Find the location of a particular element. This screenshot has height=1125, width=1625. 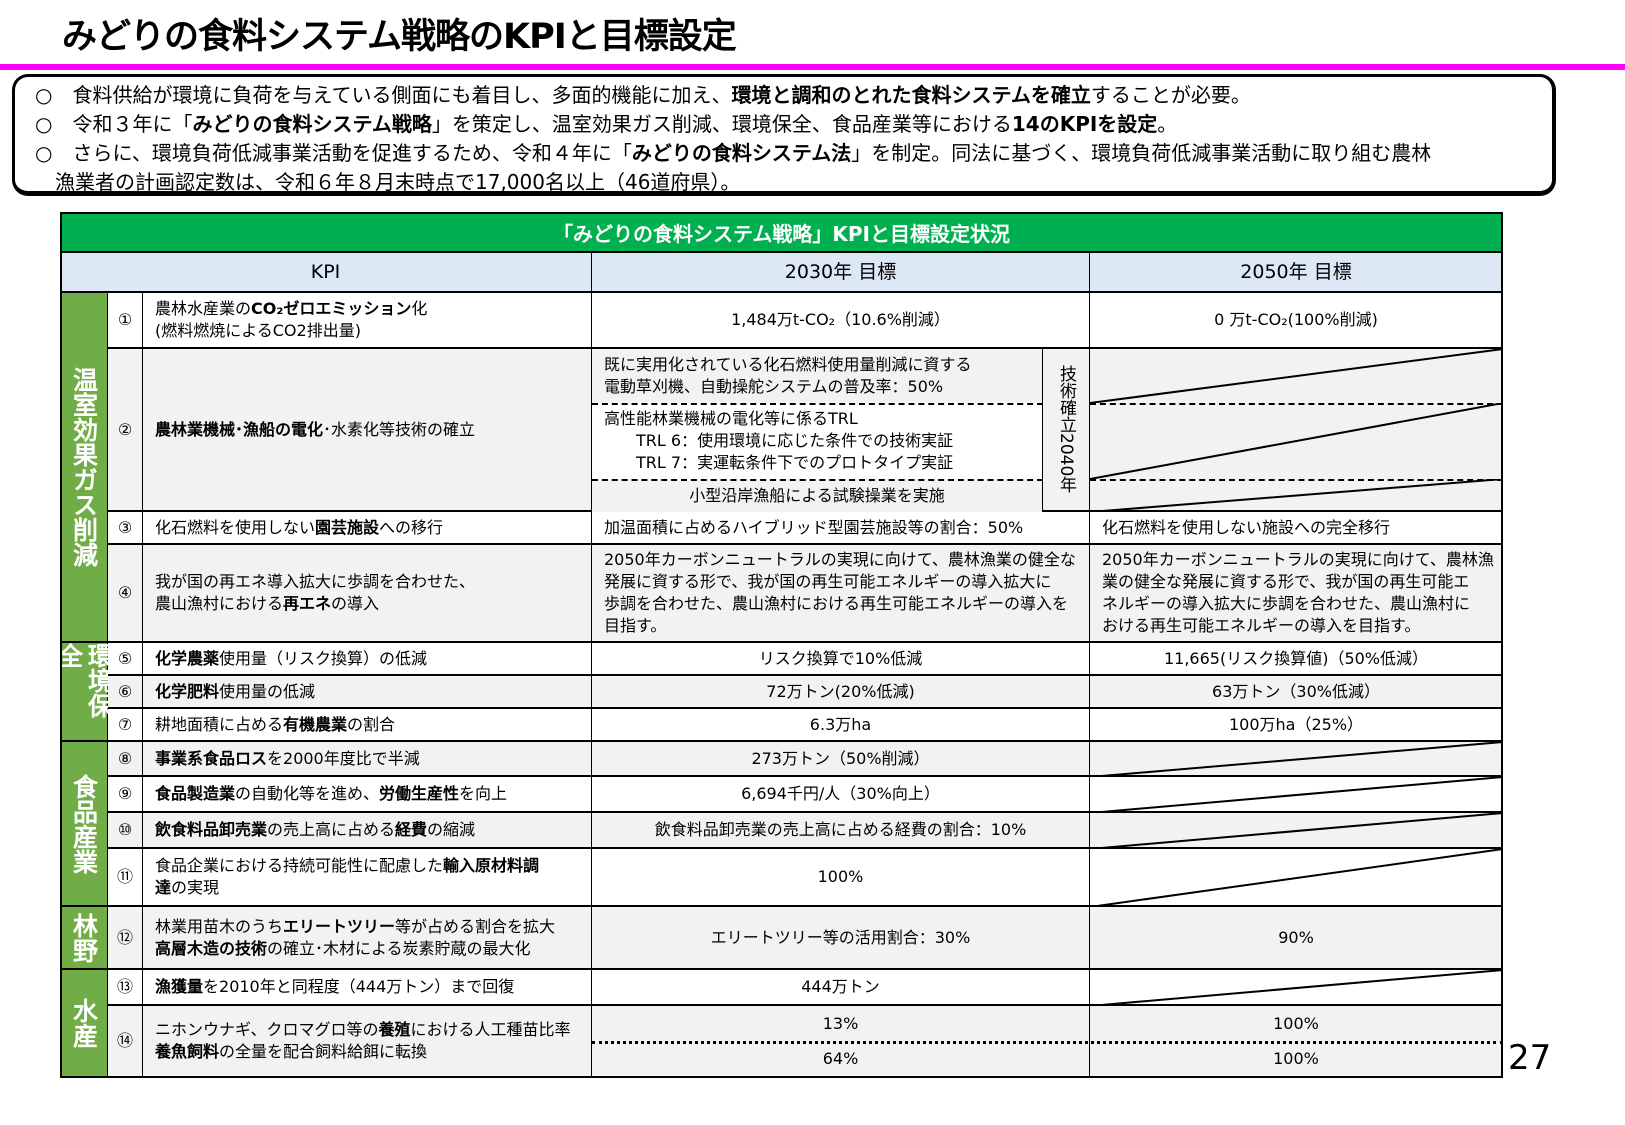

number-text: ⑬ is located at coordinates (124, 986).